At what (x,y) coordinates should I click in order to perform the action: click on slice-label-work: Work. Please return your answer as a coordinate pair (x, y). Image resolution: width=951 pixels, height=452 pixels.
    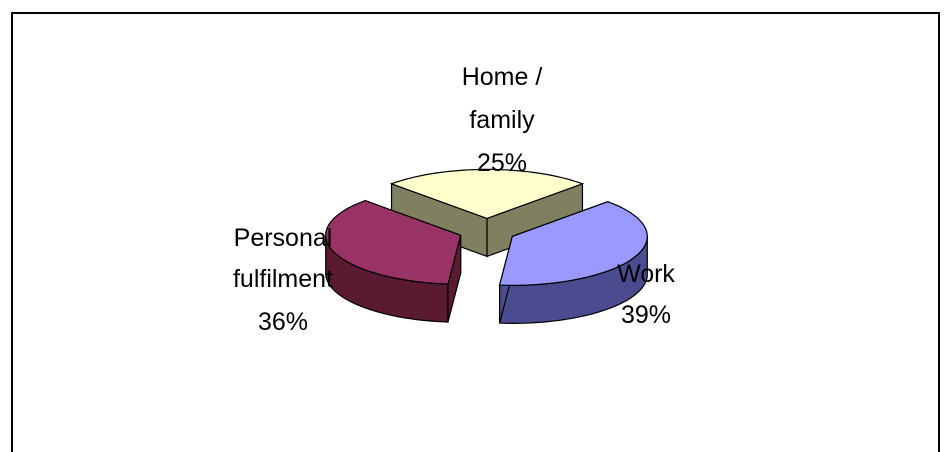
    Looking at the image, I should click on (646, 274).